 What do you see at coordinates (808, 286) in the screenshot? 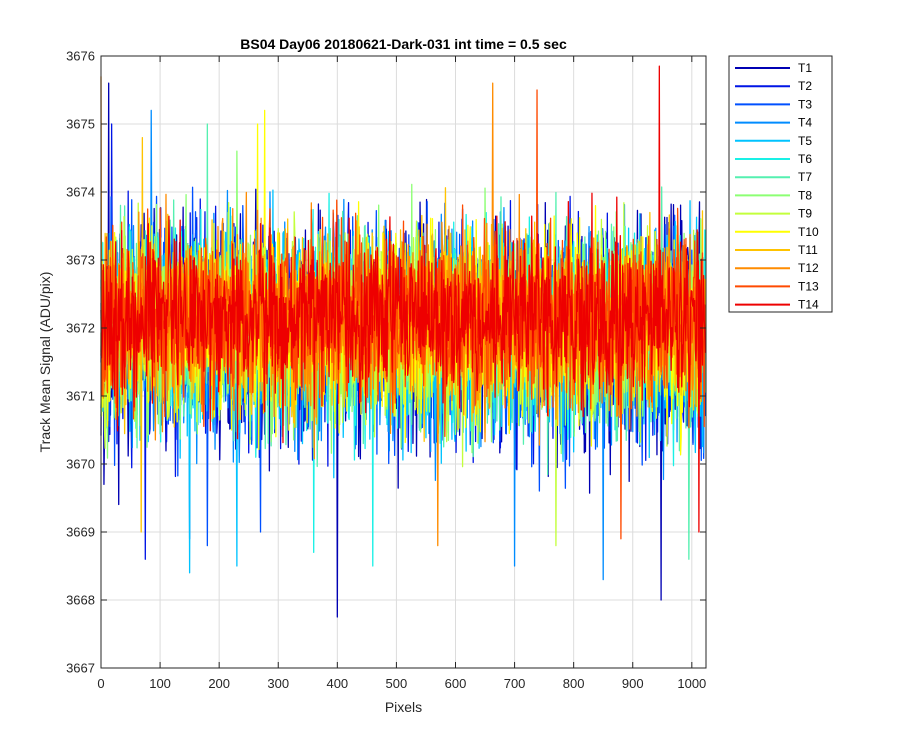
I see `legend-label-t13: T13` at bounding box center [808, 286].